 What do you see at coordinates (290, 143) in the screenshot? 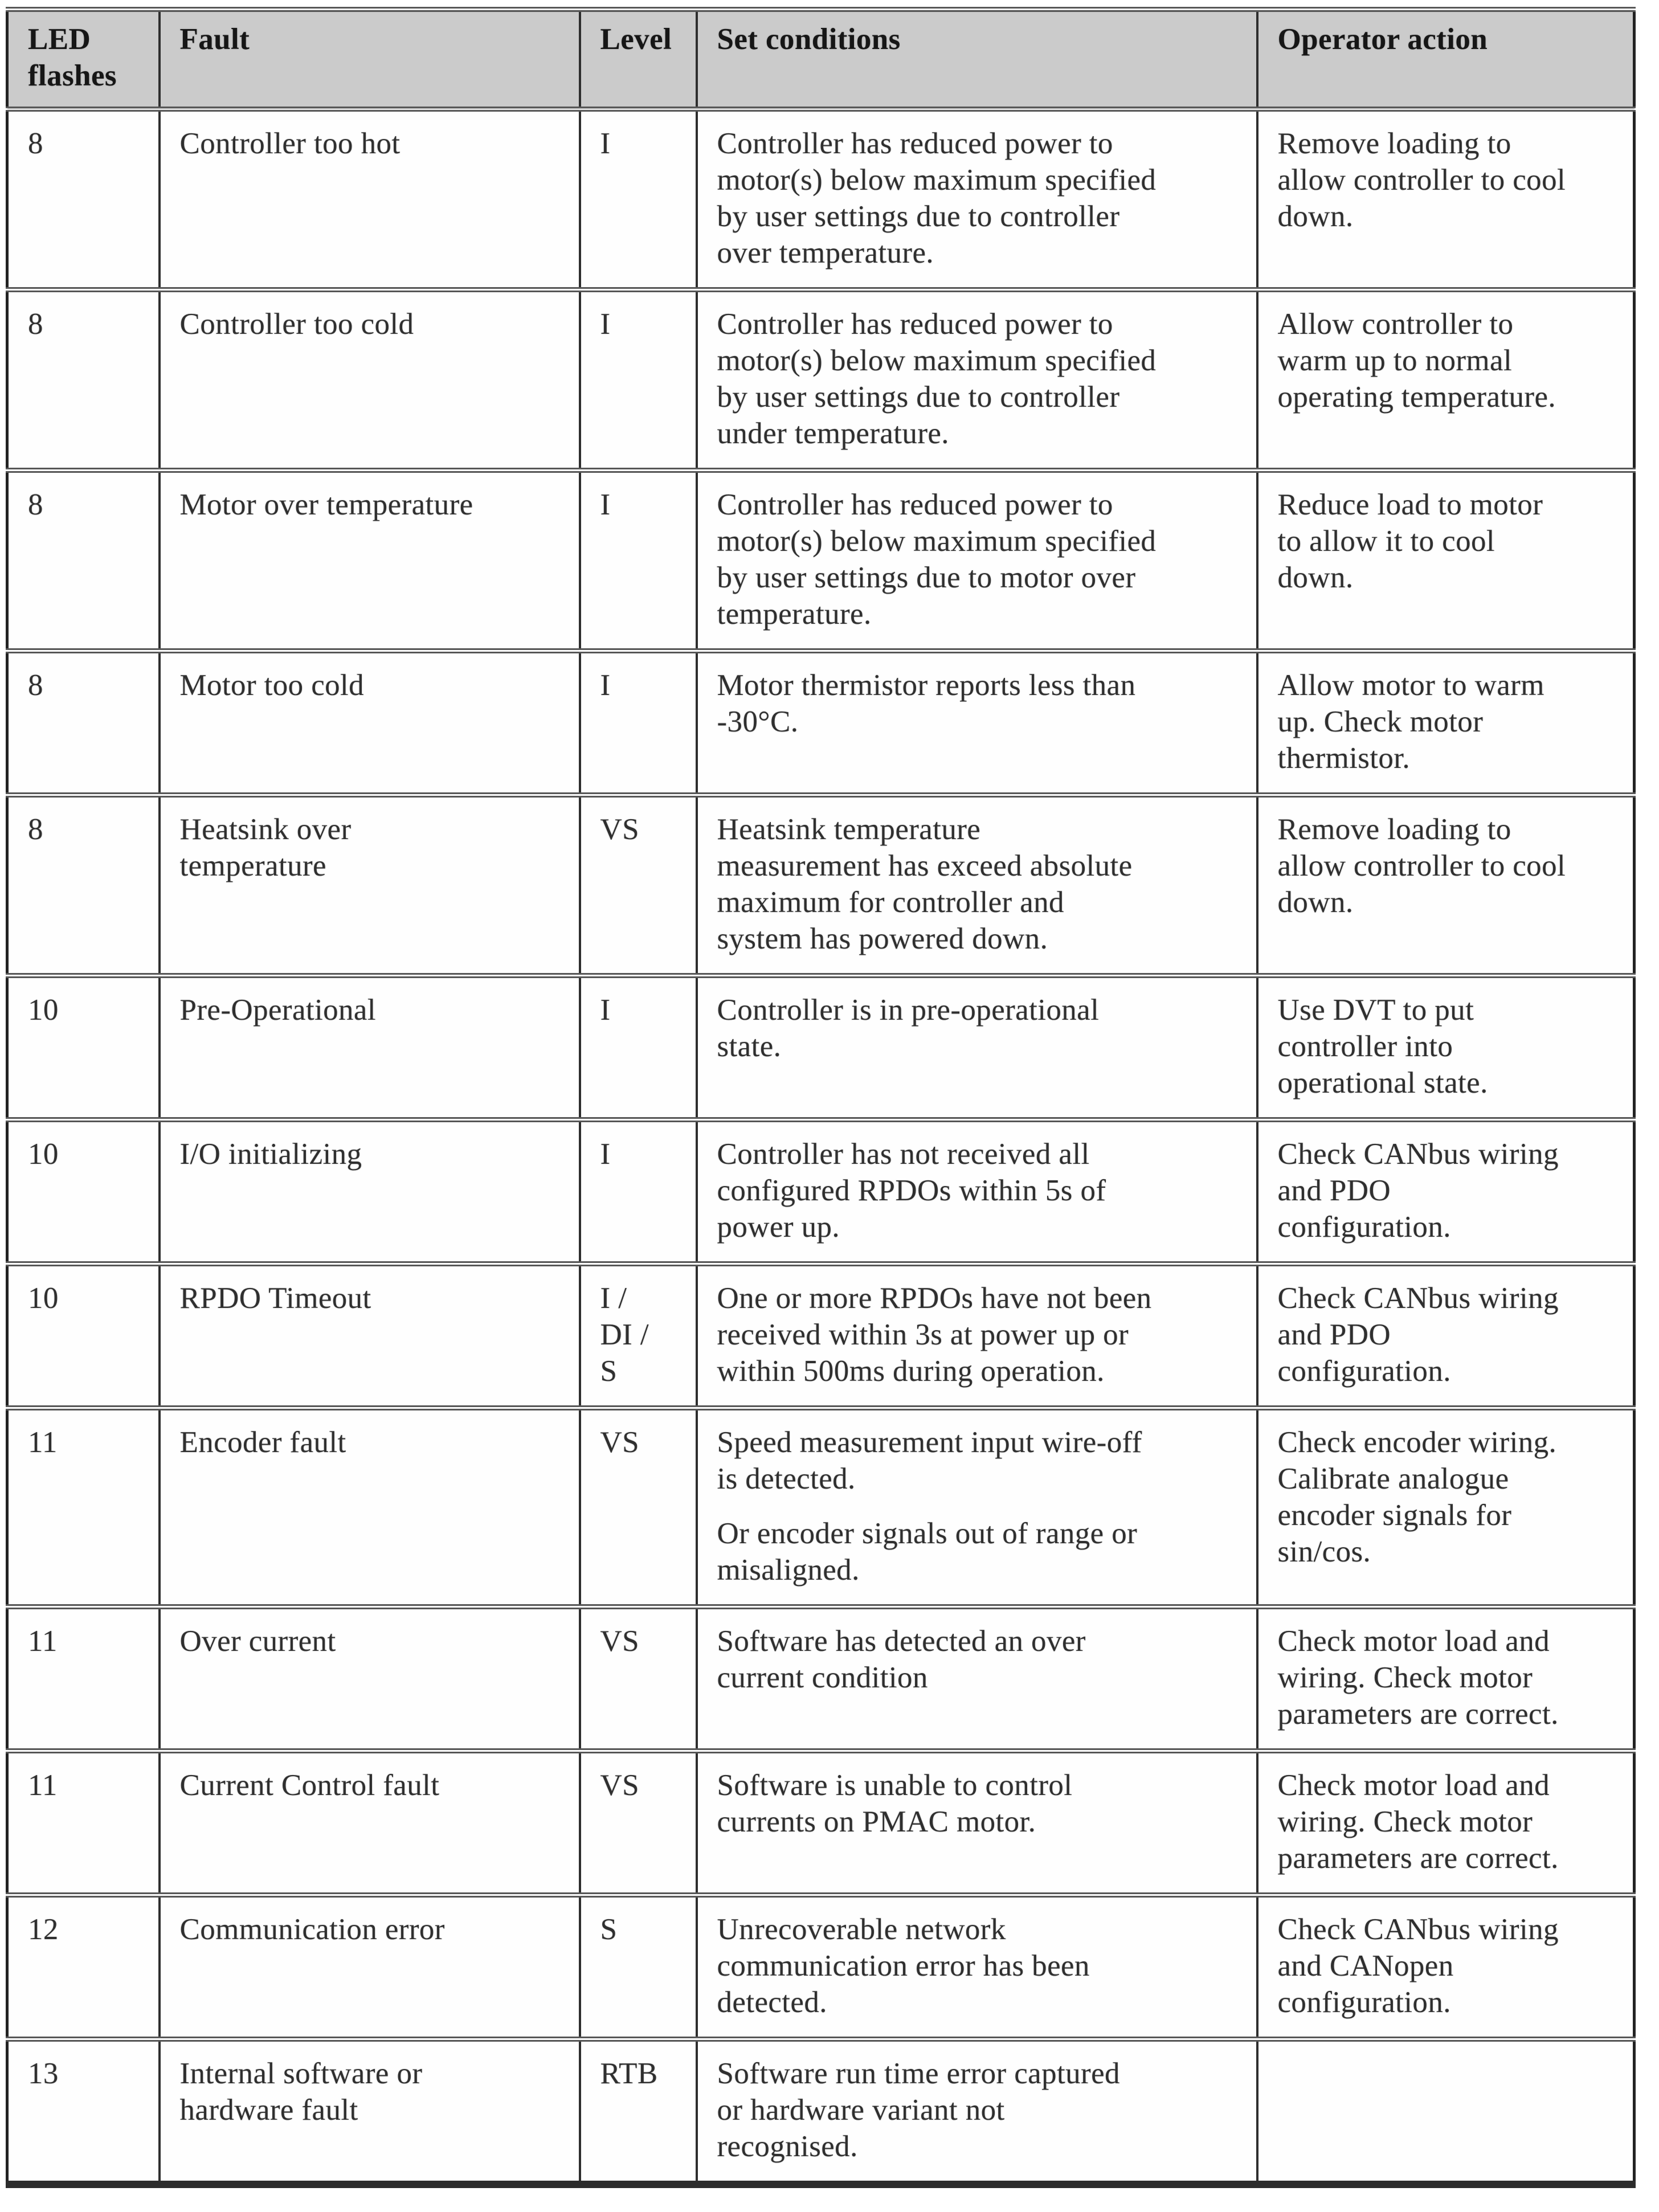
I see `text-line: Controller too hot` at bounding box center [290, 143].